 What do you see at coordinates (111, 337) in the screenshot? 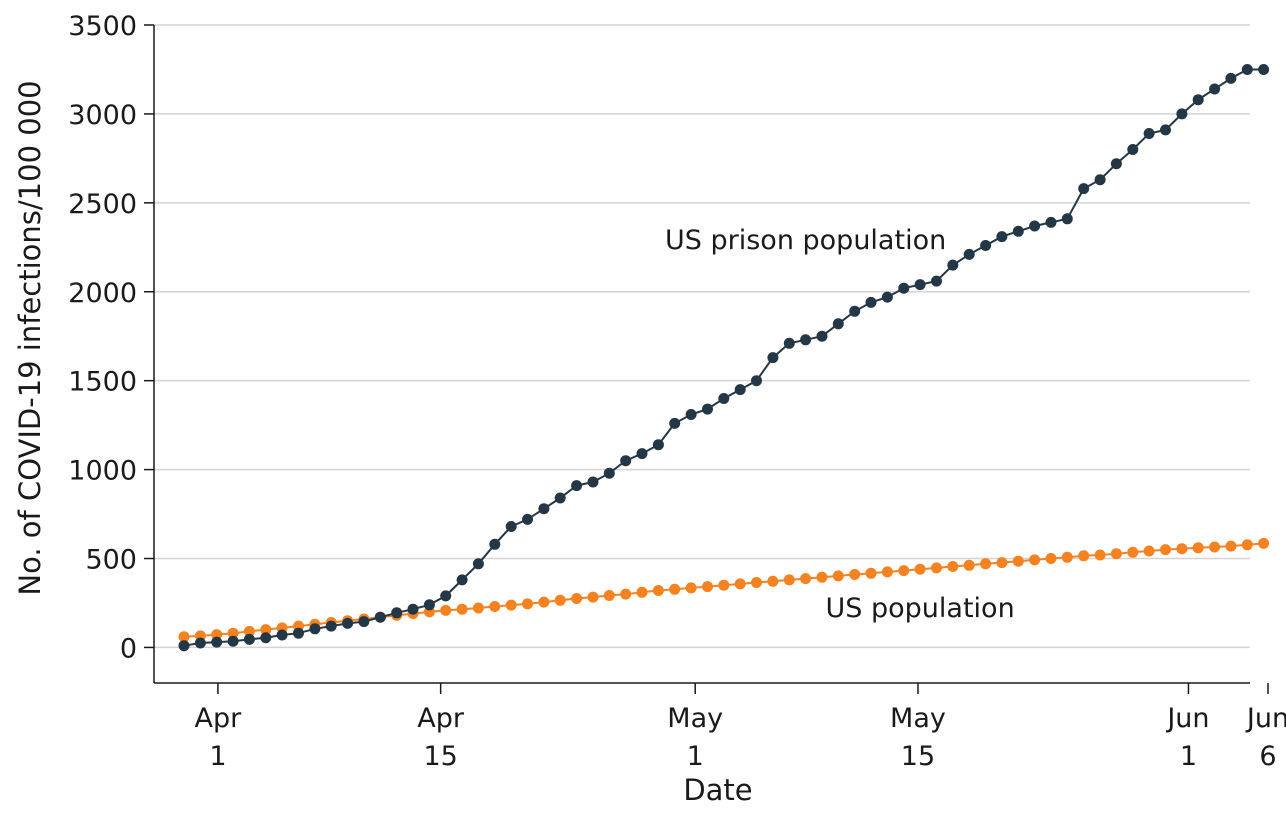
I see `y-ticks: 0 500 1000 1500 2000 2500 3000 3500` at bounding box center [111, 337].